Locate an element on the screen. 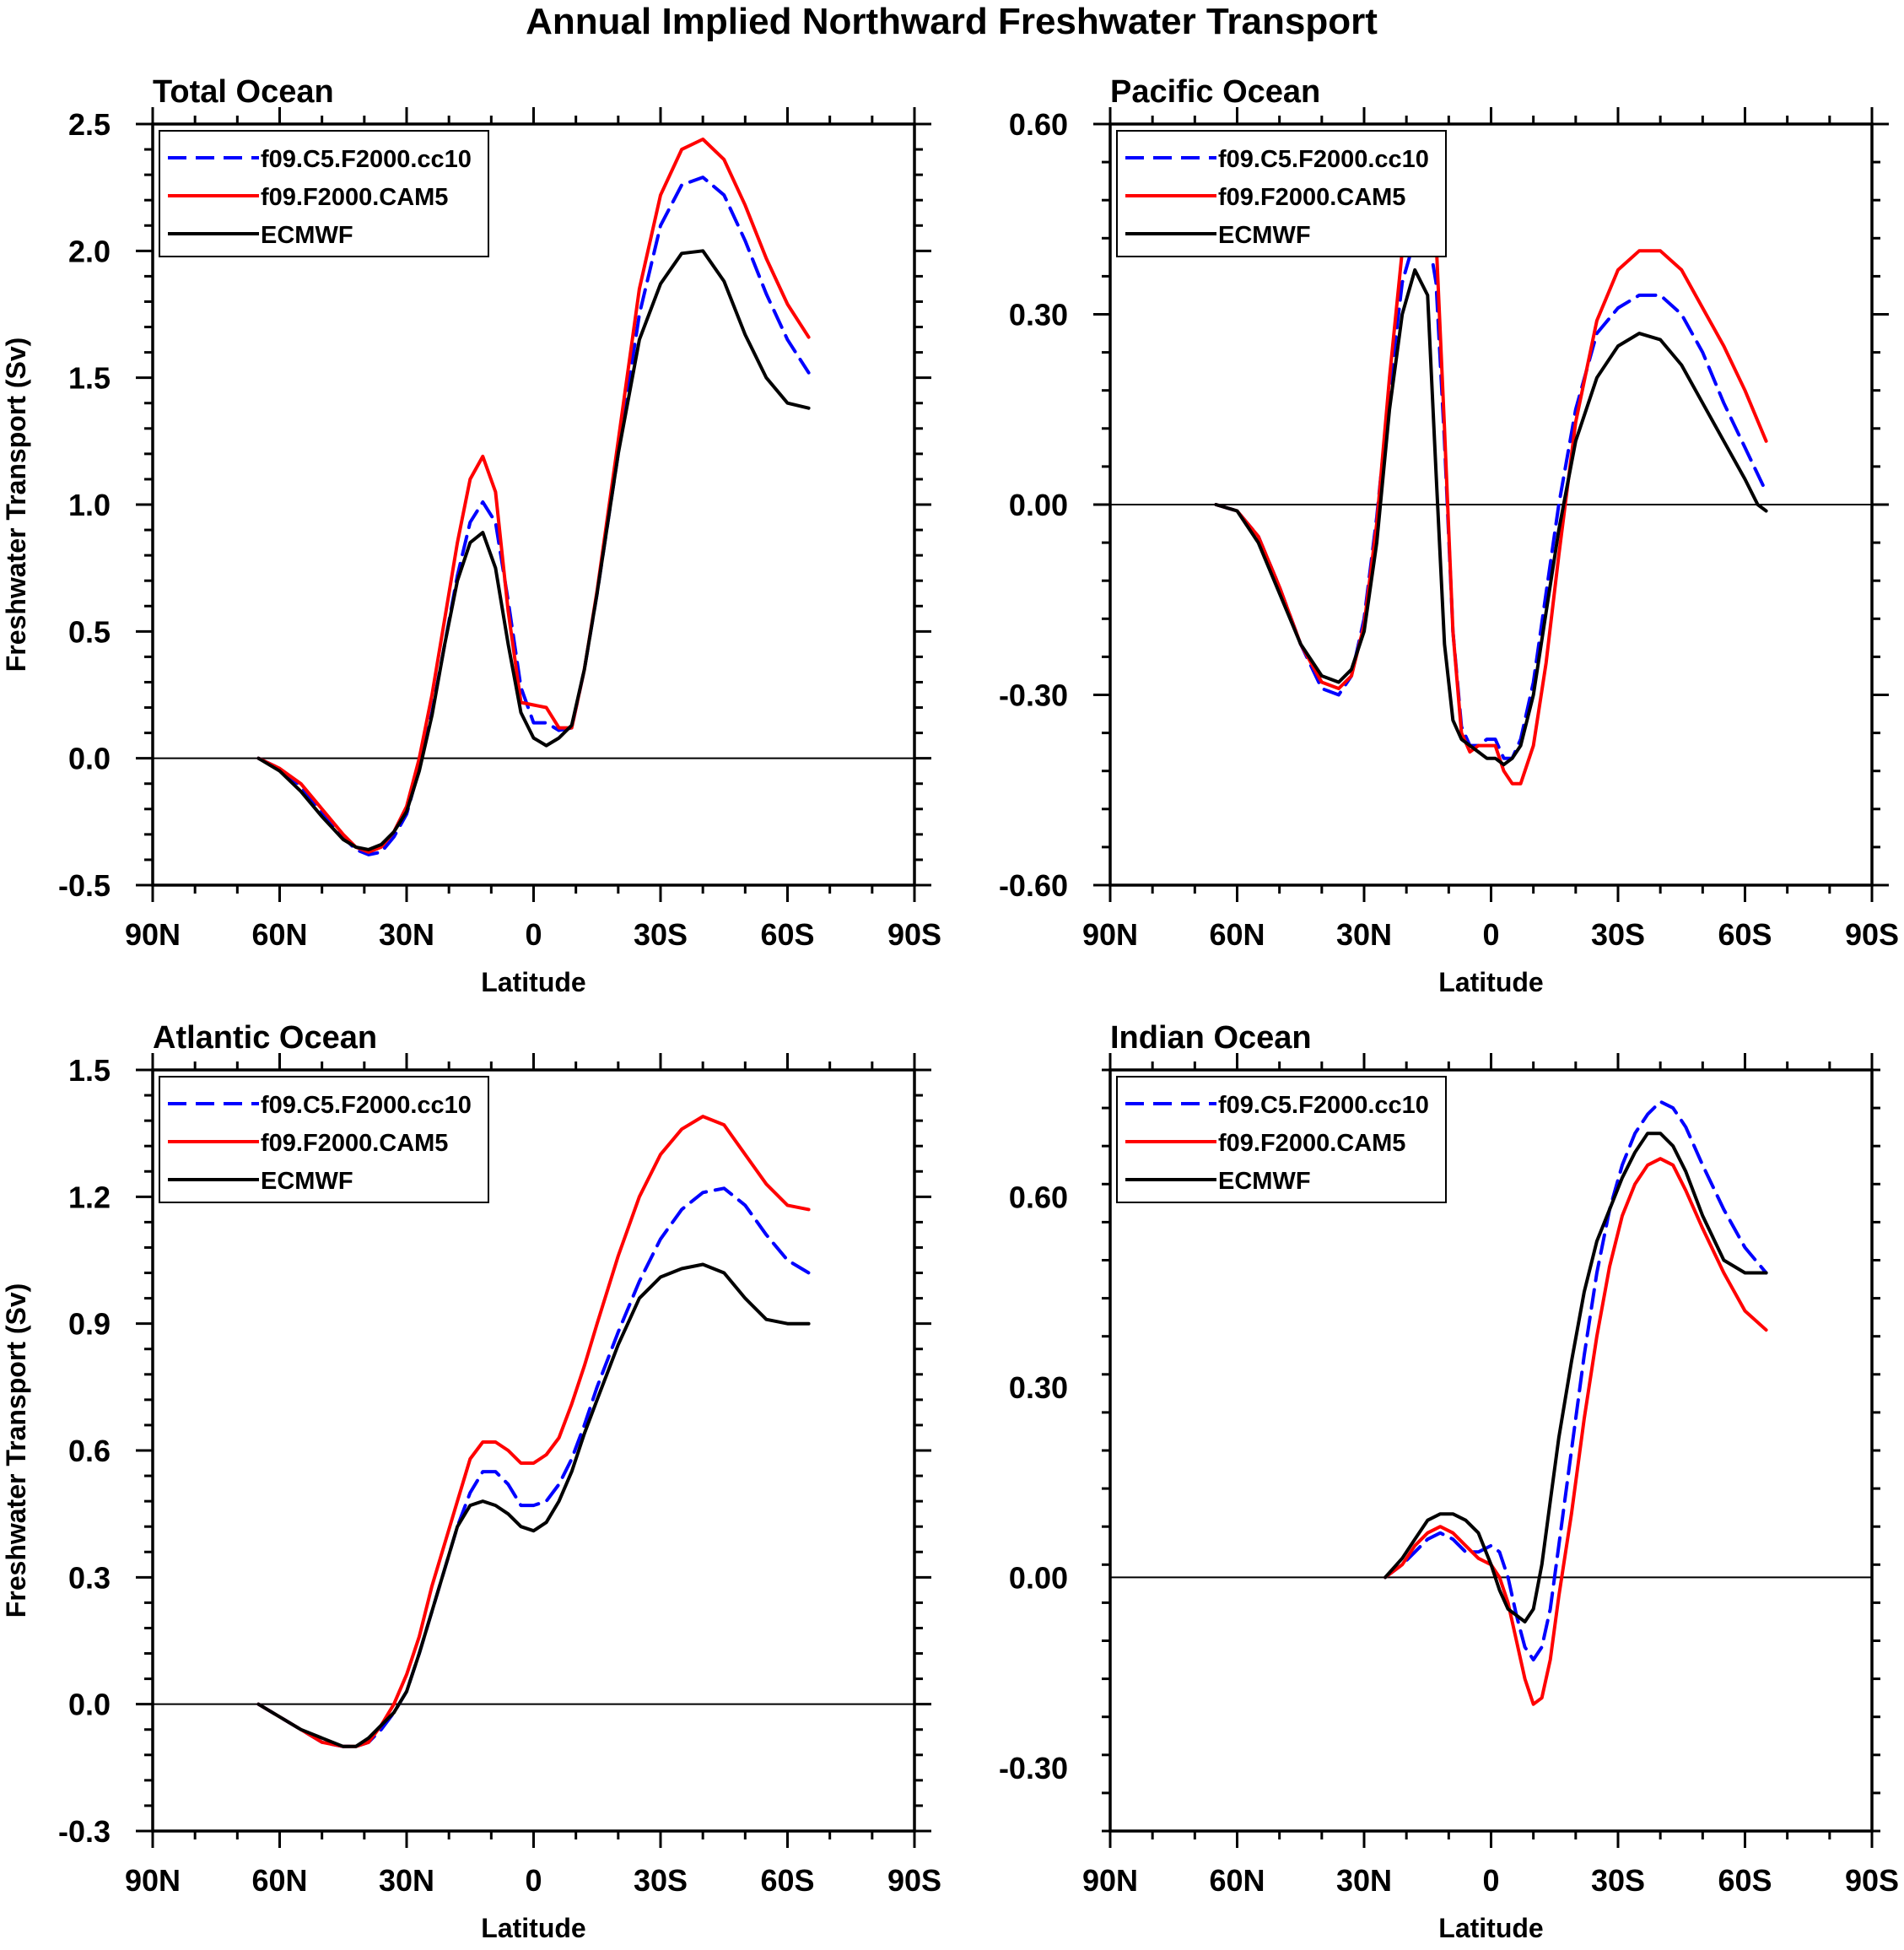 This screenshot has height=1950, width=1904. atlantic-ocean-title: Atlantic Ocean is located at coordinates (265, 1038).